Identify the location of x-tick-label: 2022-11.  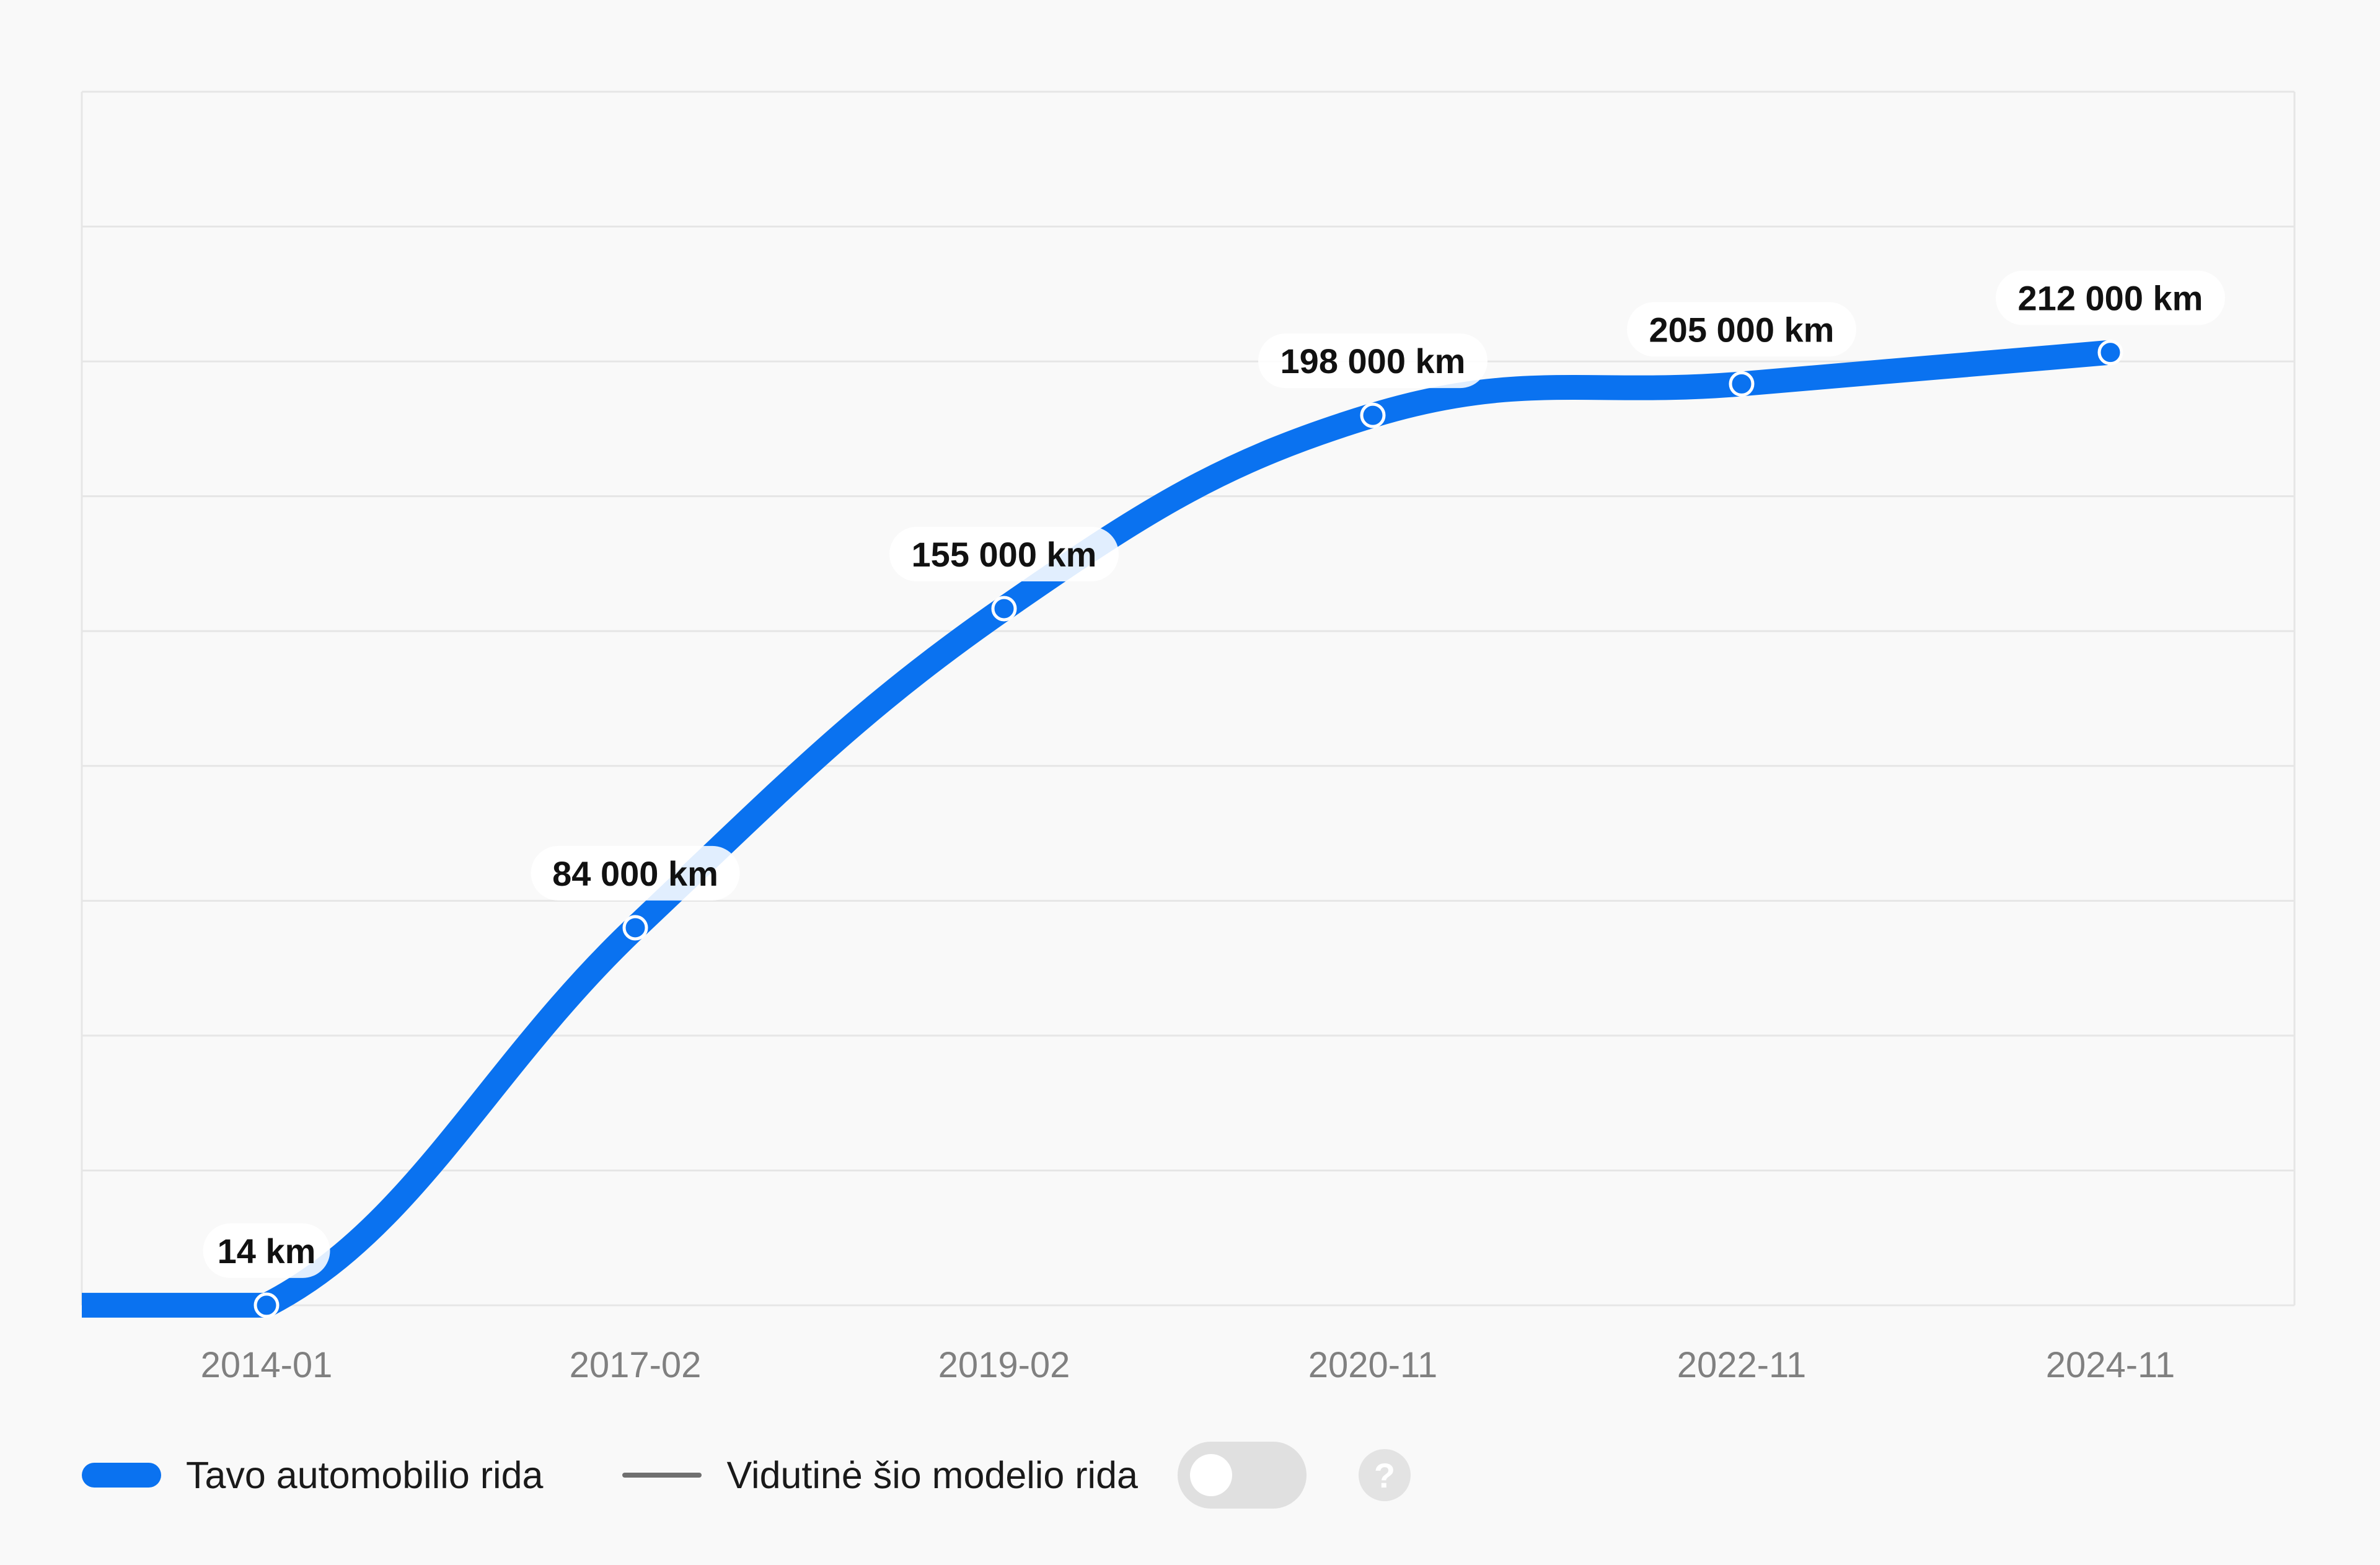
(1742, 1365).